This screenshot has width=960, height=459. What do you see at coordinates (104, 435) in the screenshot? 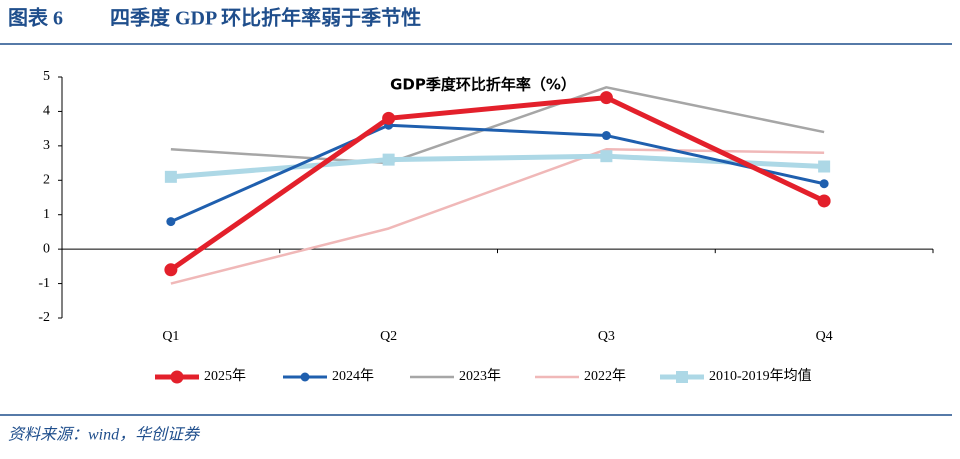
I see `source-note: 资料来源：wind，华创证券` at bounding box center [104, 435].